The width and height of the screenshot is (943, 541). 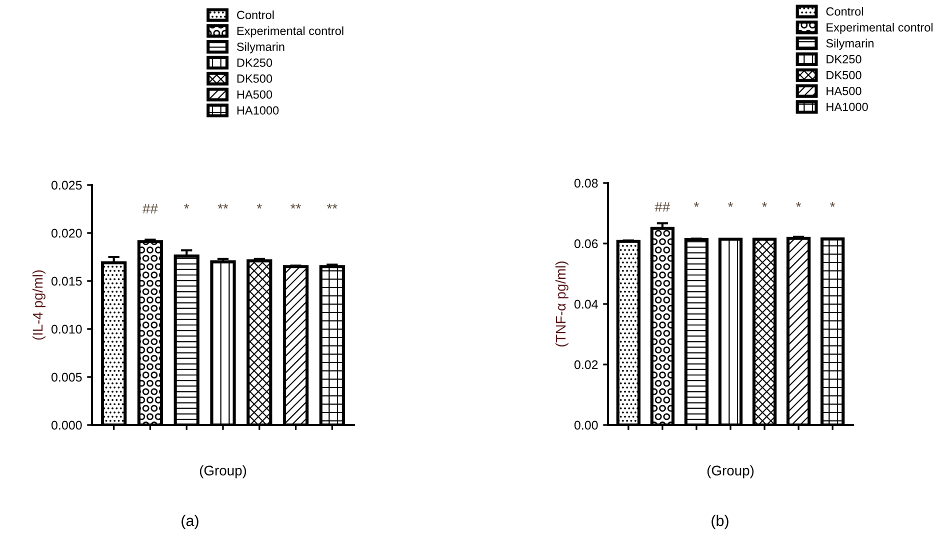 What do you see at coordinates (586, 243) in the screenshot?
I see `y-tick-label: 0.06` at bounding box center [586, 243].